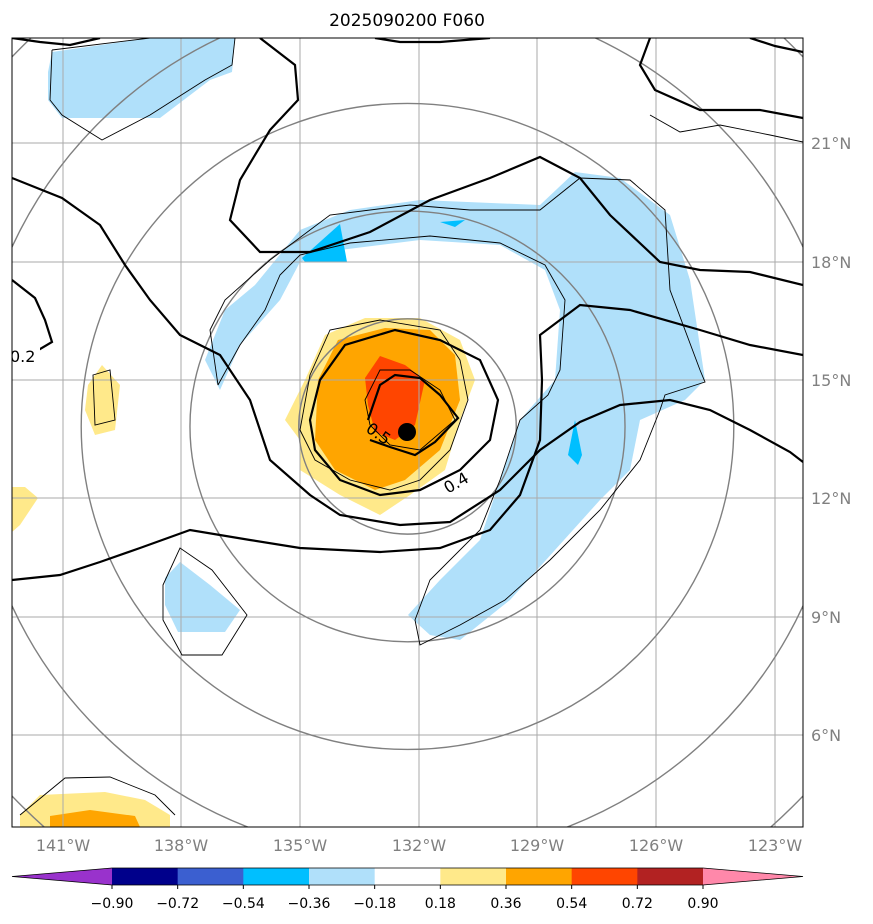 The width and height of the screenshot is (873, 924). I want to click on colorbar-tick-label: −0.36, so click(309, 904).